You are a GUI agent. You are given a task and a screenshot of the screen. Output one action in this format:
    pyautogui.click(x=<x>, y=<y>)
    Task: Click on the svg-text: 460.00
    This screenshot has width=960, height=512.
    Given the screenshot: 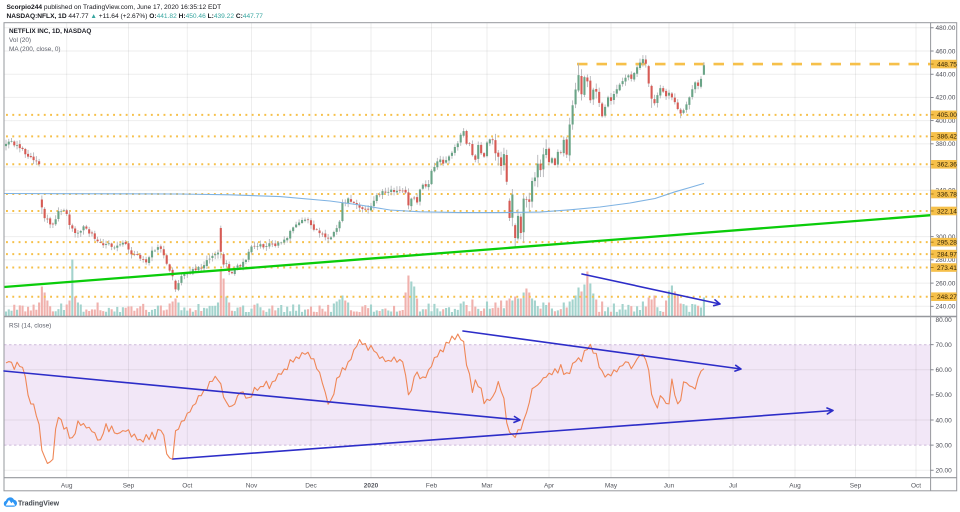 What is the action you would take?
    pyautogui.click(x=946, y=51)
    